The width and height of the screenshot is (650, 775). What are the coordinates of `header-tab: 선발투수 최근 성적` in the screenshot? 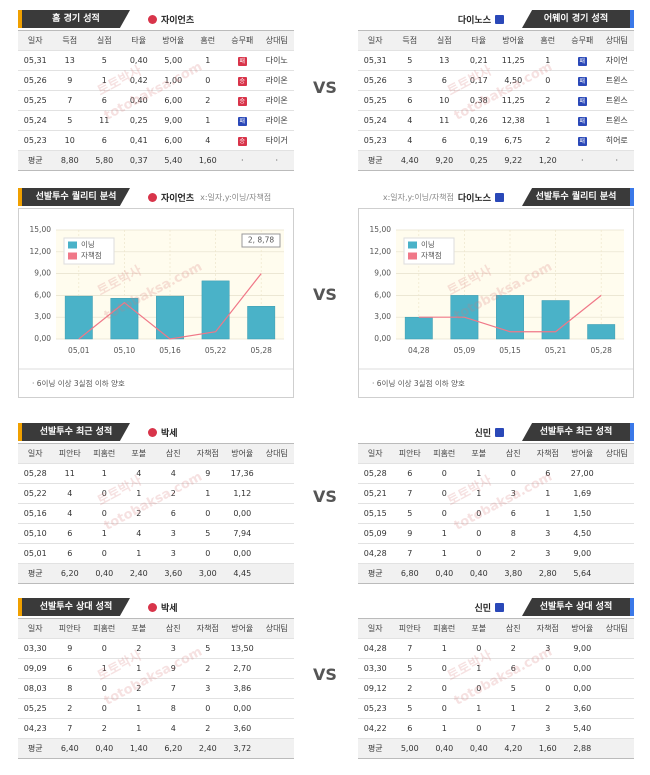 It's located at (74, 432).